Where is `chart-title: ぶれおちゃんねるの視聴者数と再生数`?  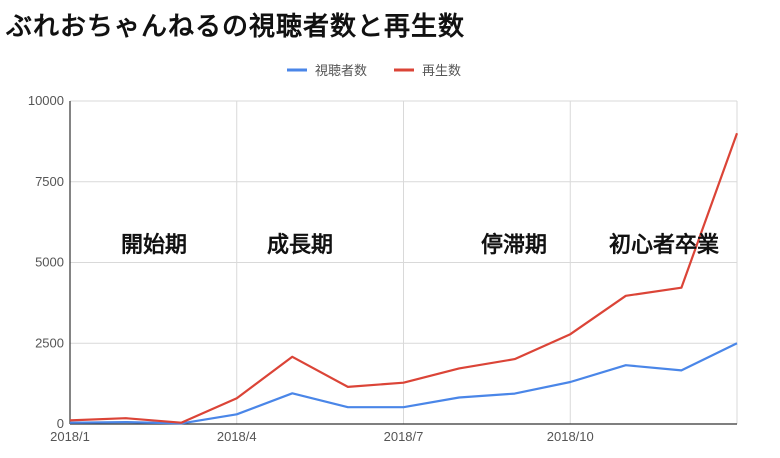 chart-title: ぶれおちゃんねるの視聴者数と再生数 is located at coordinates (236, 27).